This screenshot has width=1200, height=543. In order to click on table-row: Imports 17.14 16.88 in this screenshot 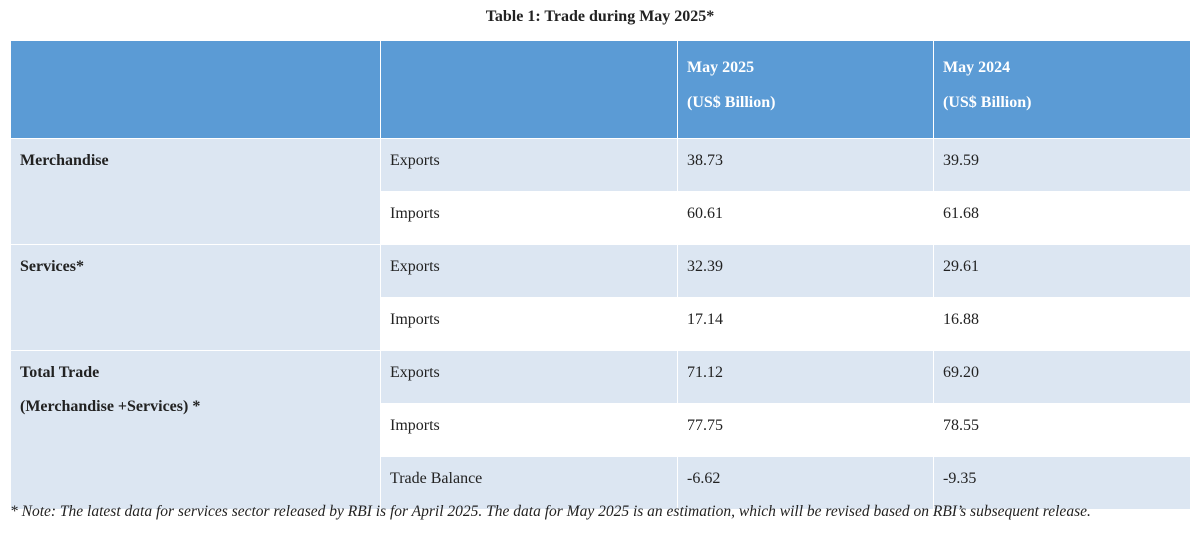, I will do `click(601, 324)`.